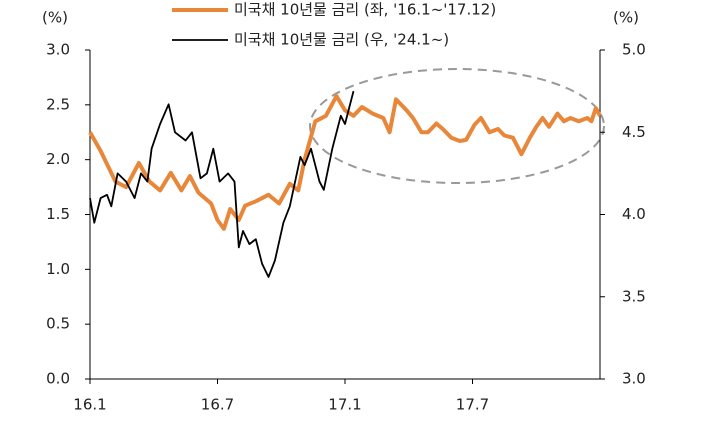  What do you see at coordinates (55, 18) in the screenshot?
I see `y-axis-label: (%)` at bounding box center [55, 18].